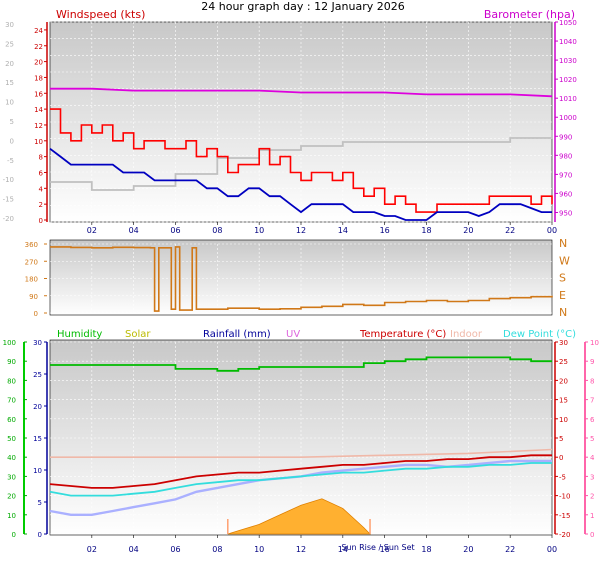 Image resolution: width=608 pixels, height=561 pixels. Describe the element at coordinates (402, 334) in the screenshot. I see `legend-item: Temperature (°C)` at that location.